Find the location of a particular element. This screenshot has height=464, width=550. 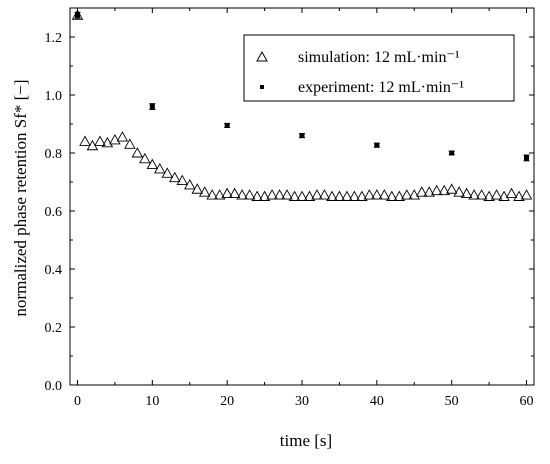

legend-box is located at coordinates (379, 68).